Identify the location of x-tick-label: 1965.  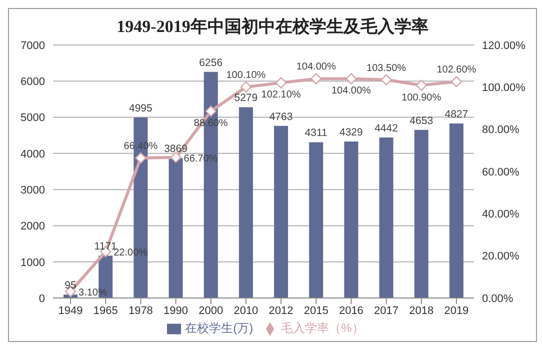
(105, 310).